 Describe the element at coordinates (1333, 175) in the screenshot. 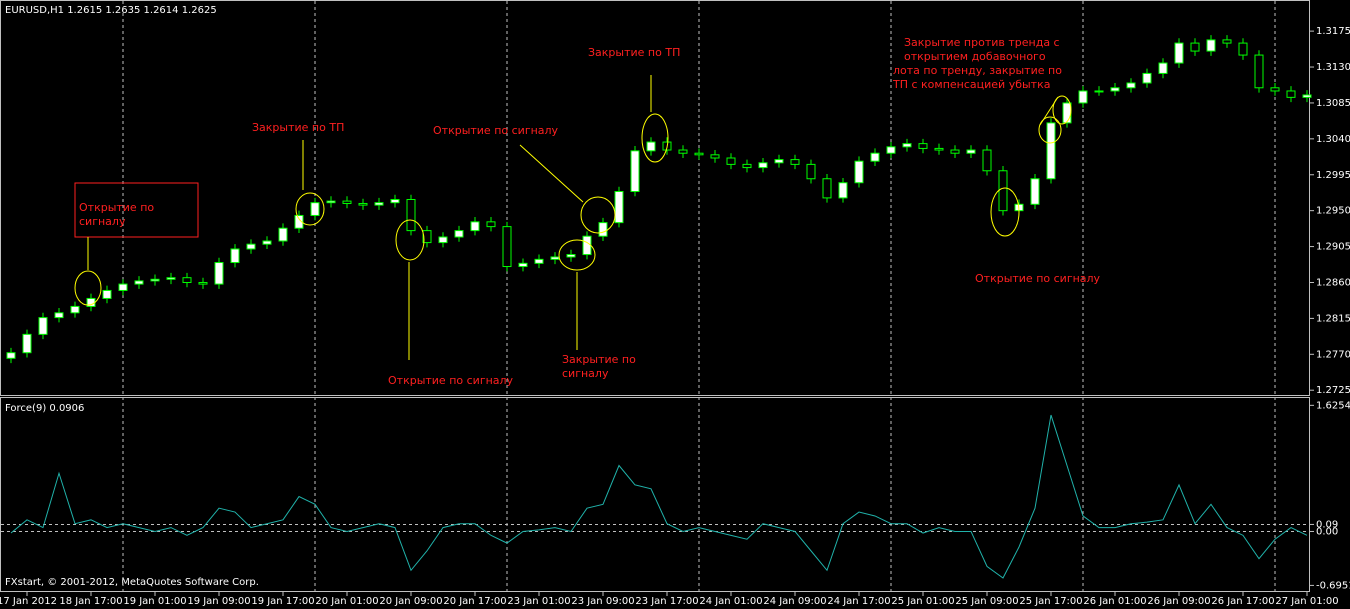

I see `y-tick-label: 1.2995` at that location.